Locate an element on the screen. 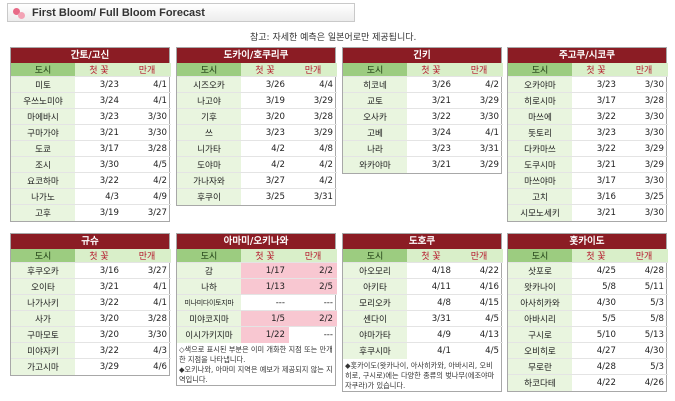 The image size is (675, 401). full-bloom-date: 2/5 is located at coordinates (313, 286).